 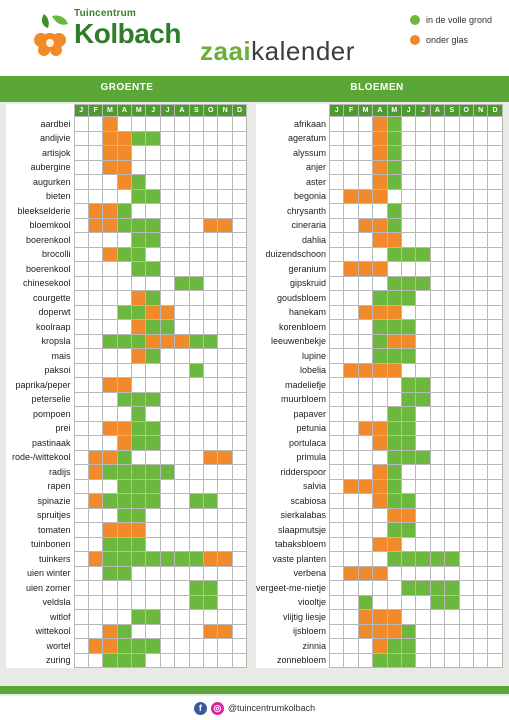 I want to click on plant-name: veldsla, so click(x=40, y=602).